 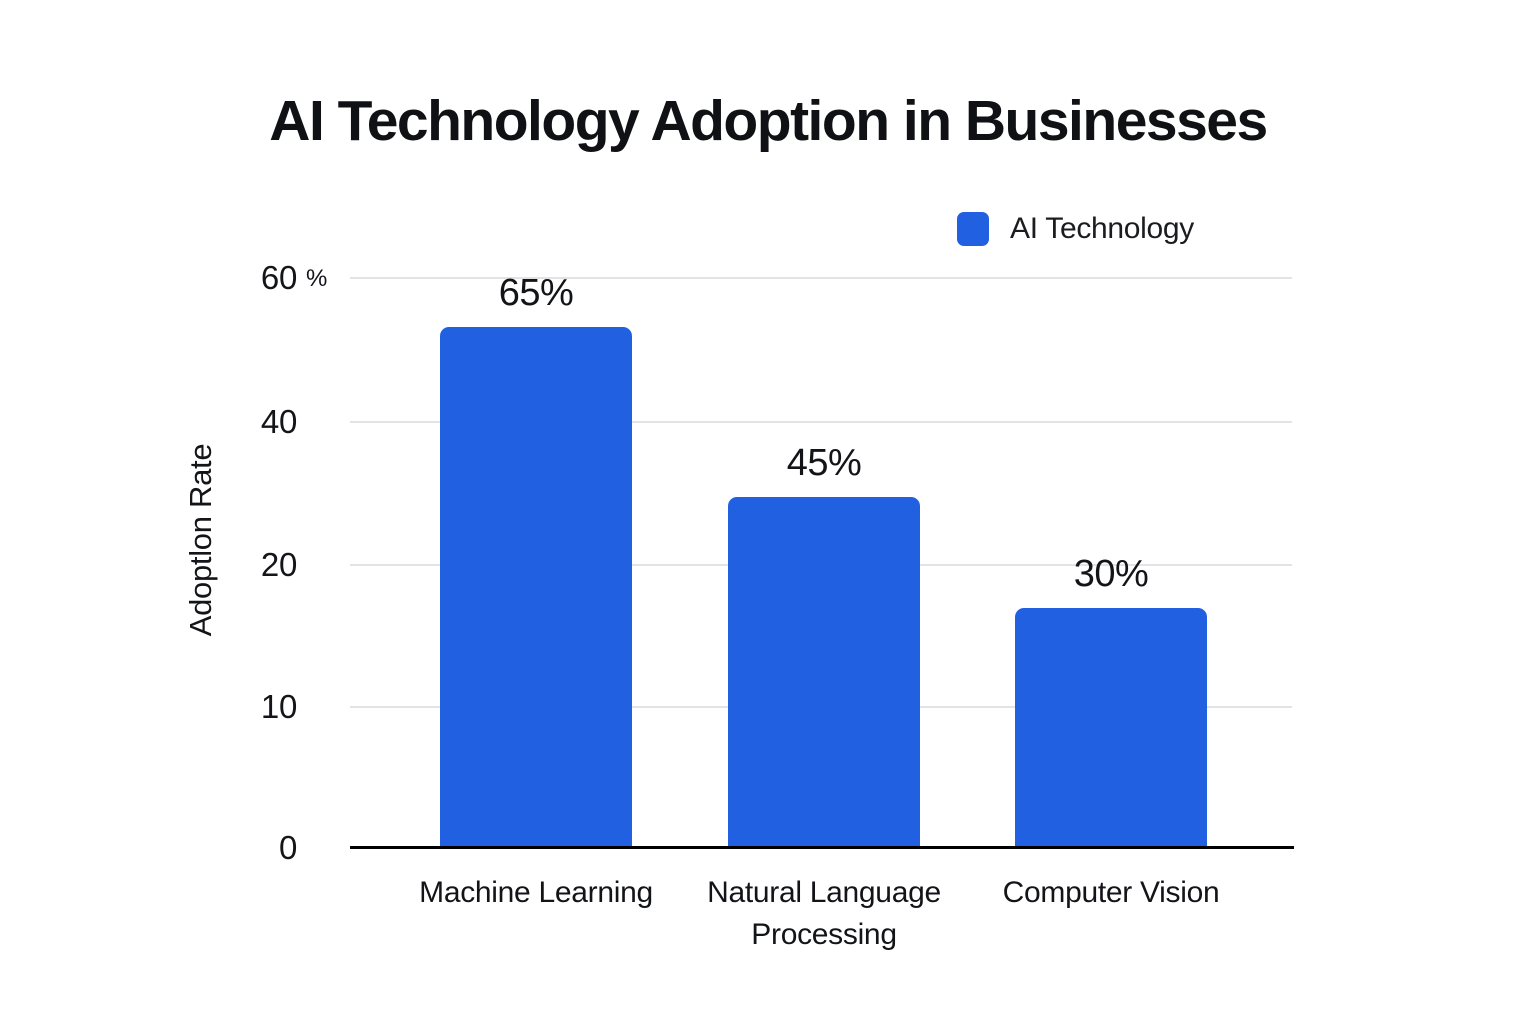 What do you see at coordinates (278, 706) in the screenshot?
I see `y-tick-label: 10` at bounding box center [278, 706].